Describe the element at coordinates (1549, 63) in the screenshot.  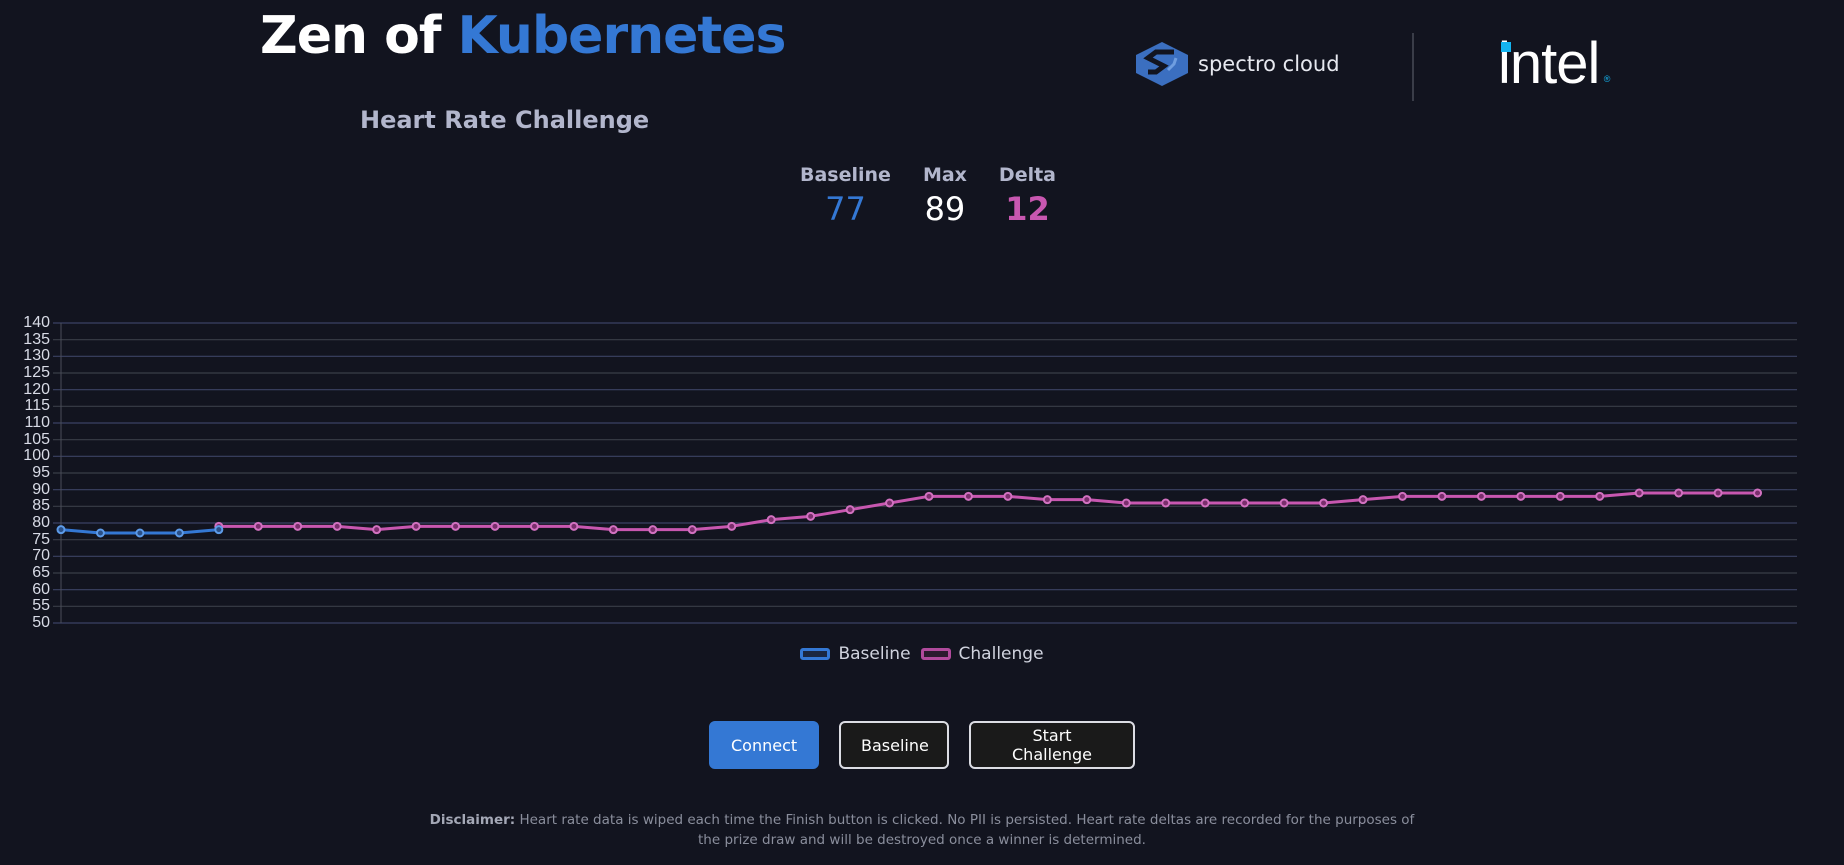
I see `intel-wordmark: intel` at that location.